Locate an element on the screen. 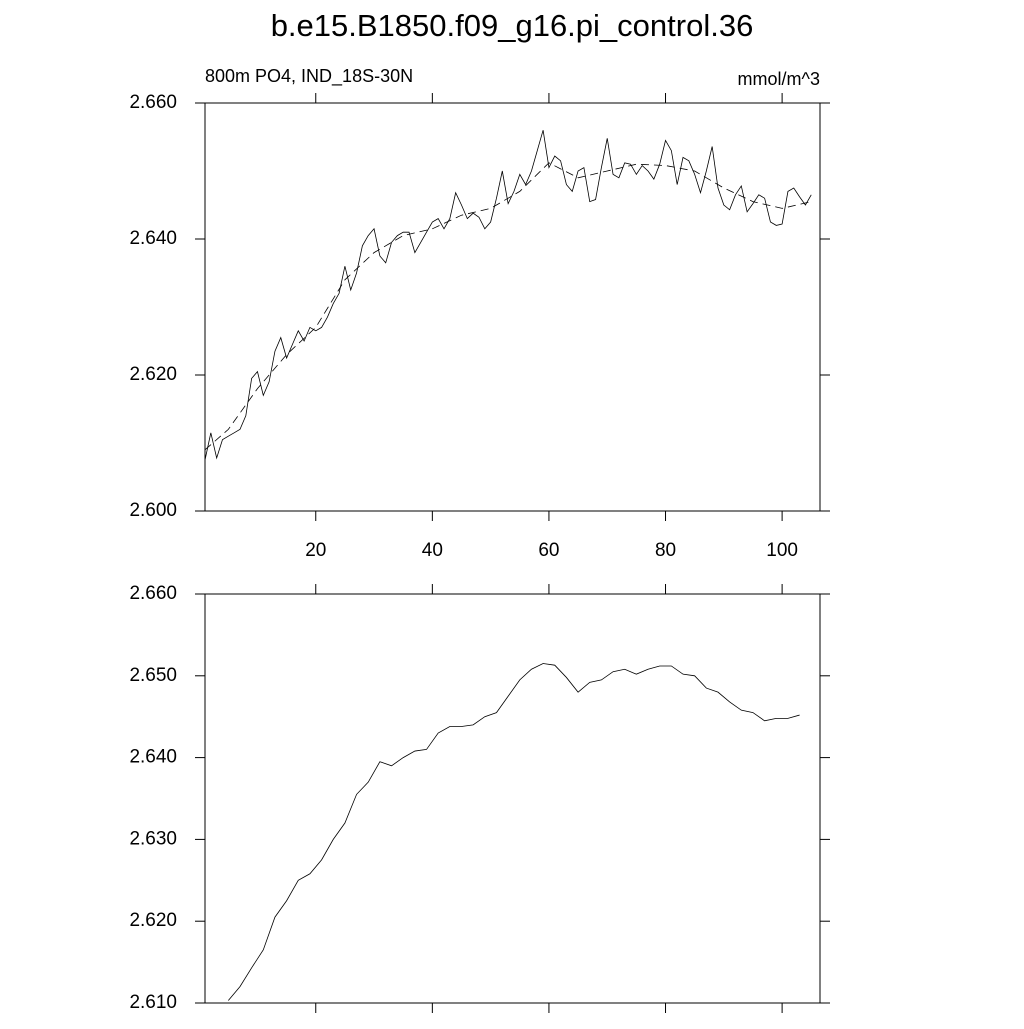 This screenshot has height=1029, width=1024. y-tick-label: 2.650 is located at coordinates (153, 675).